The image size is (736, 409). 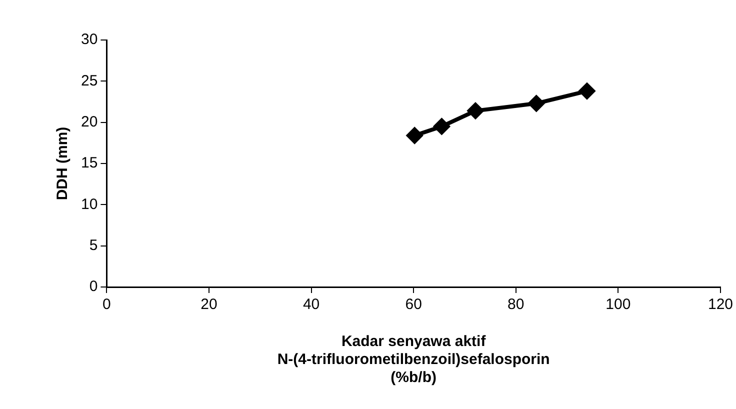 I want to click on x-tick-label: 0, so click(x=106, y=305).